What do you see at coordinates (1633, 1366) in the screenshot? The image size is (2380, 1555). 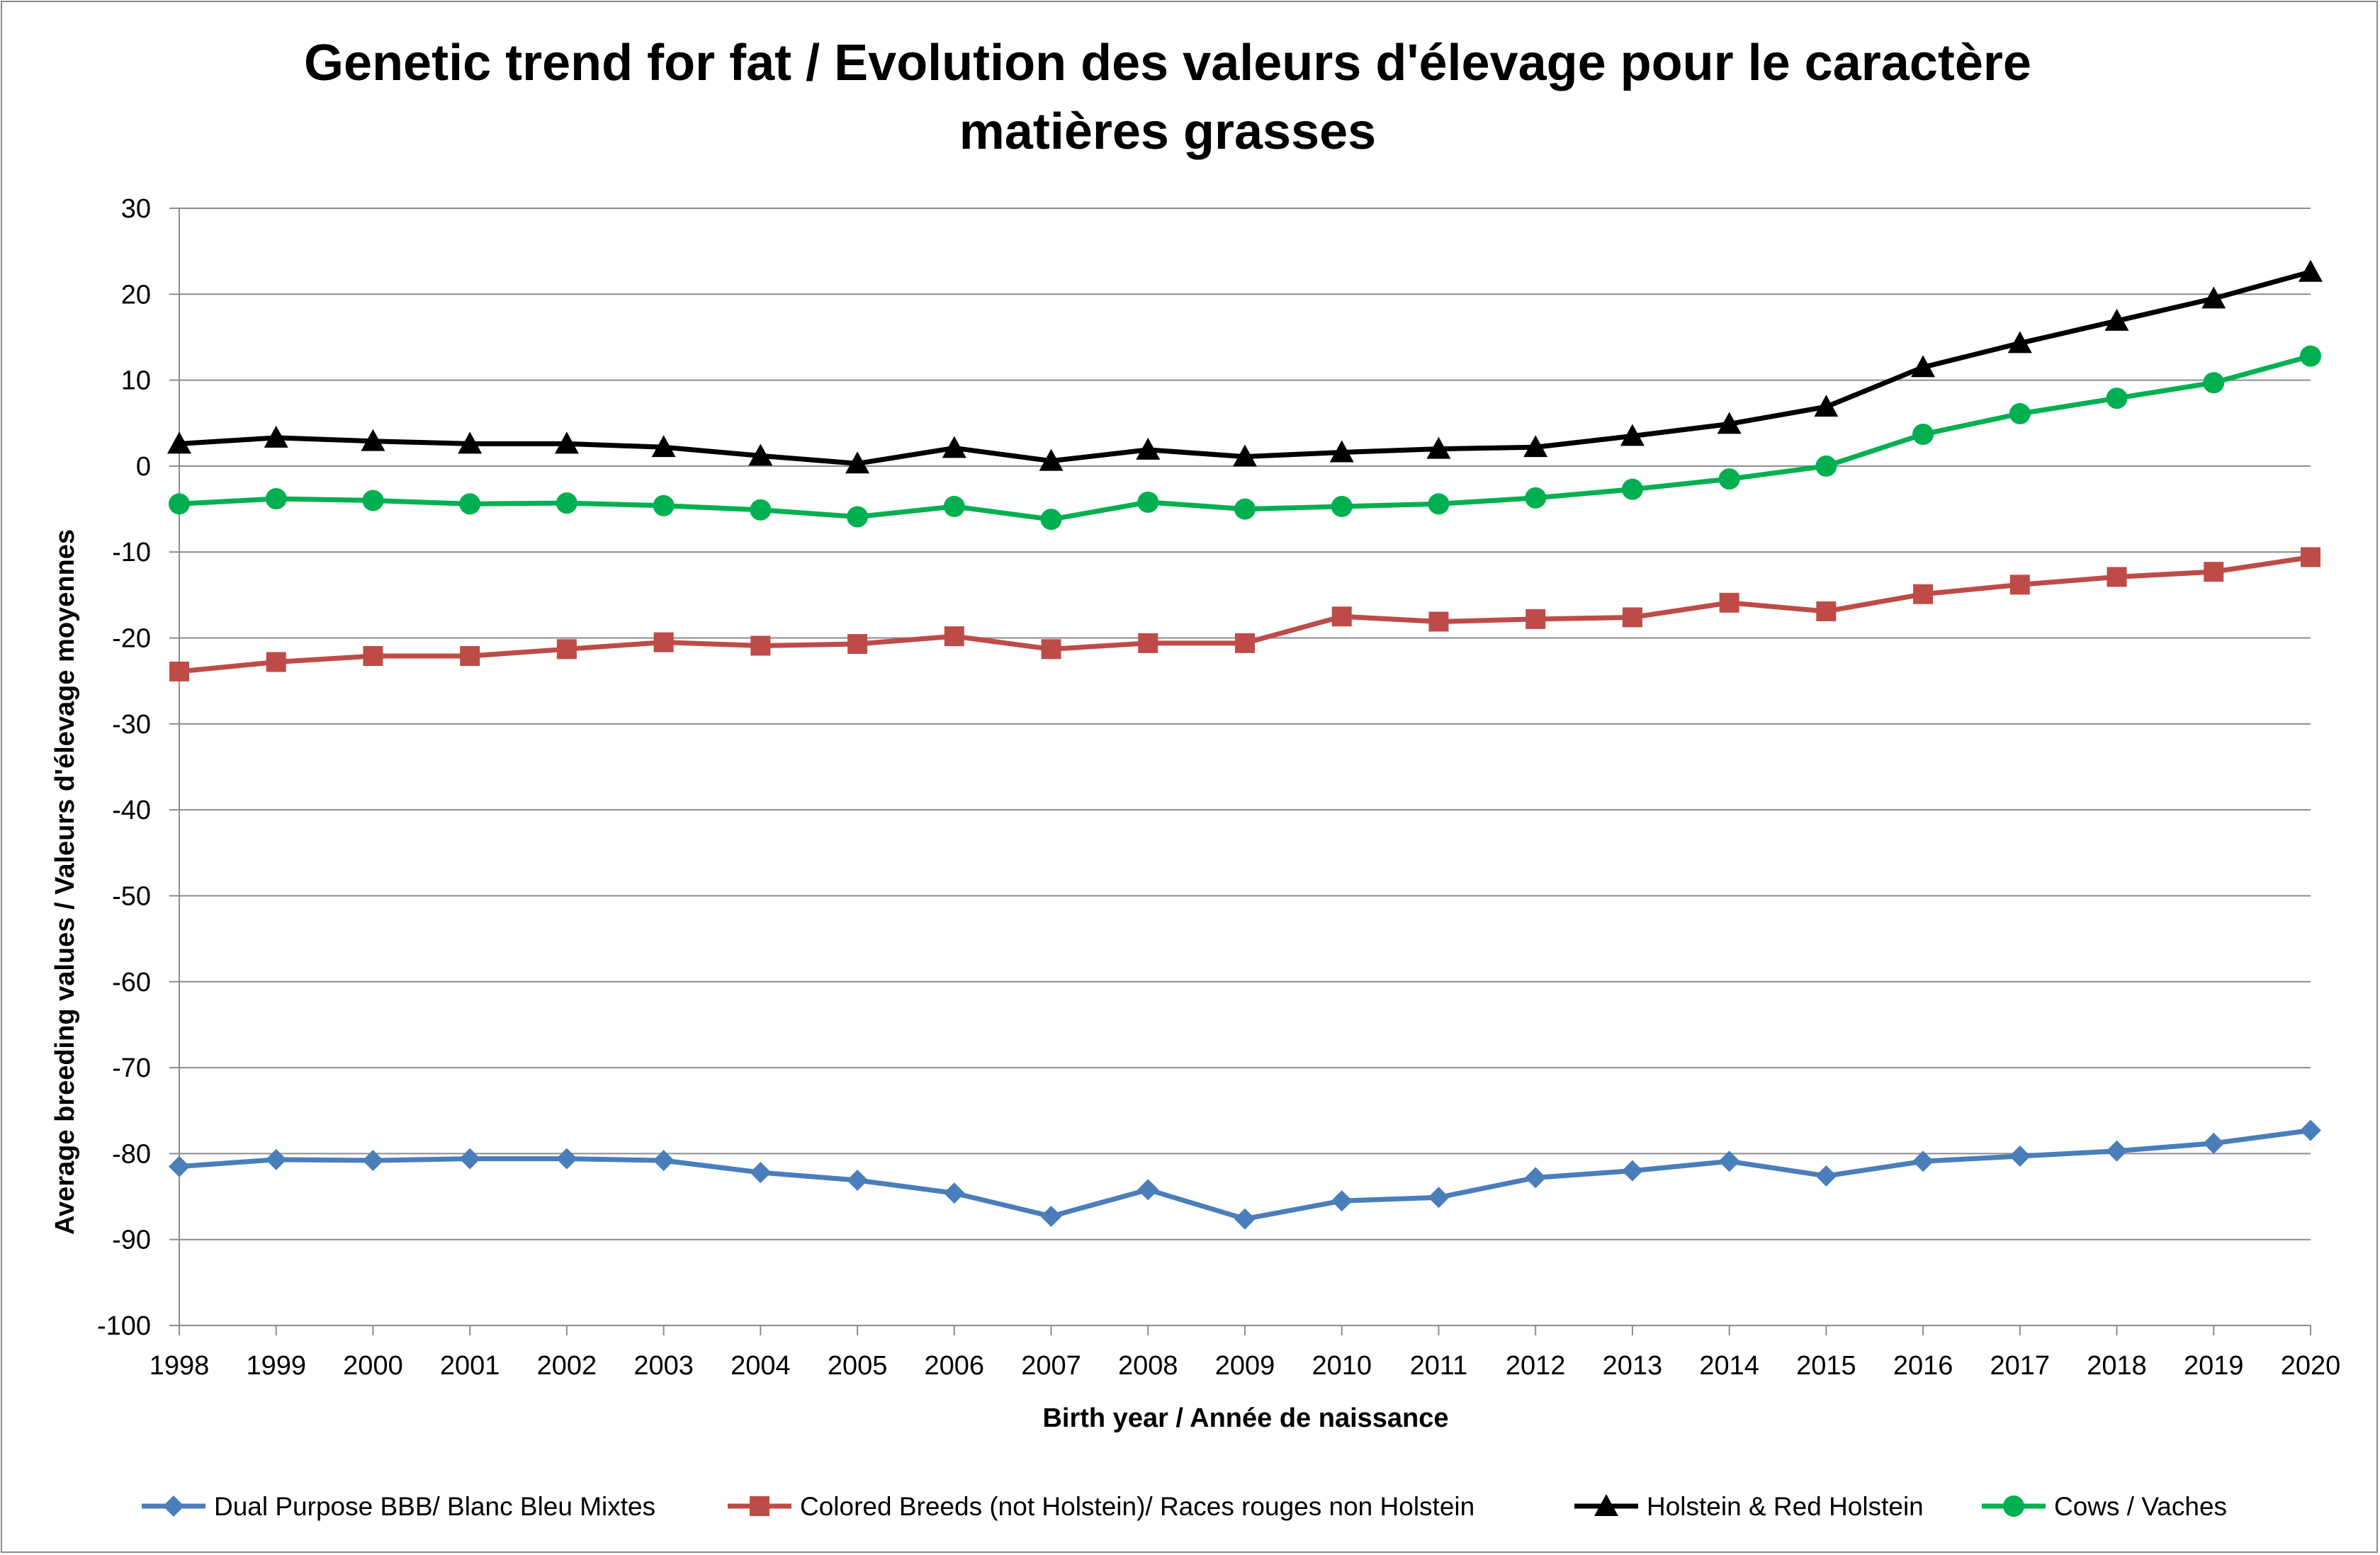 I see `x-tick-label: 2013` at bounding box center [1633, 1366].